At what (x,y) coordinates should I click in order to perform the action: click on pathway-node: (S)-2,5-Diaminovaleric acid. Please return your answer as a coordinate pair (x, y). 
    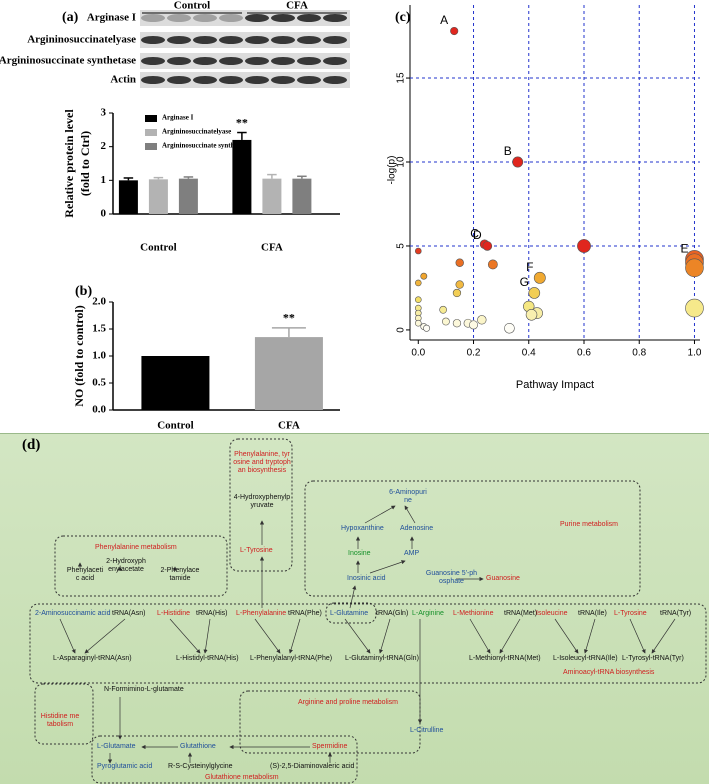
    Looking at the image, I should click on (312, 766).